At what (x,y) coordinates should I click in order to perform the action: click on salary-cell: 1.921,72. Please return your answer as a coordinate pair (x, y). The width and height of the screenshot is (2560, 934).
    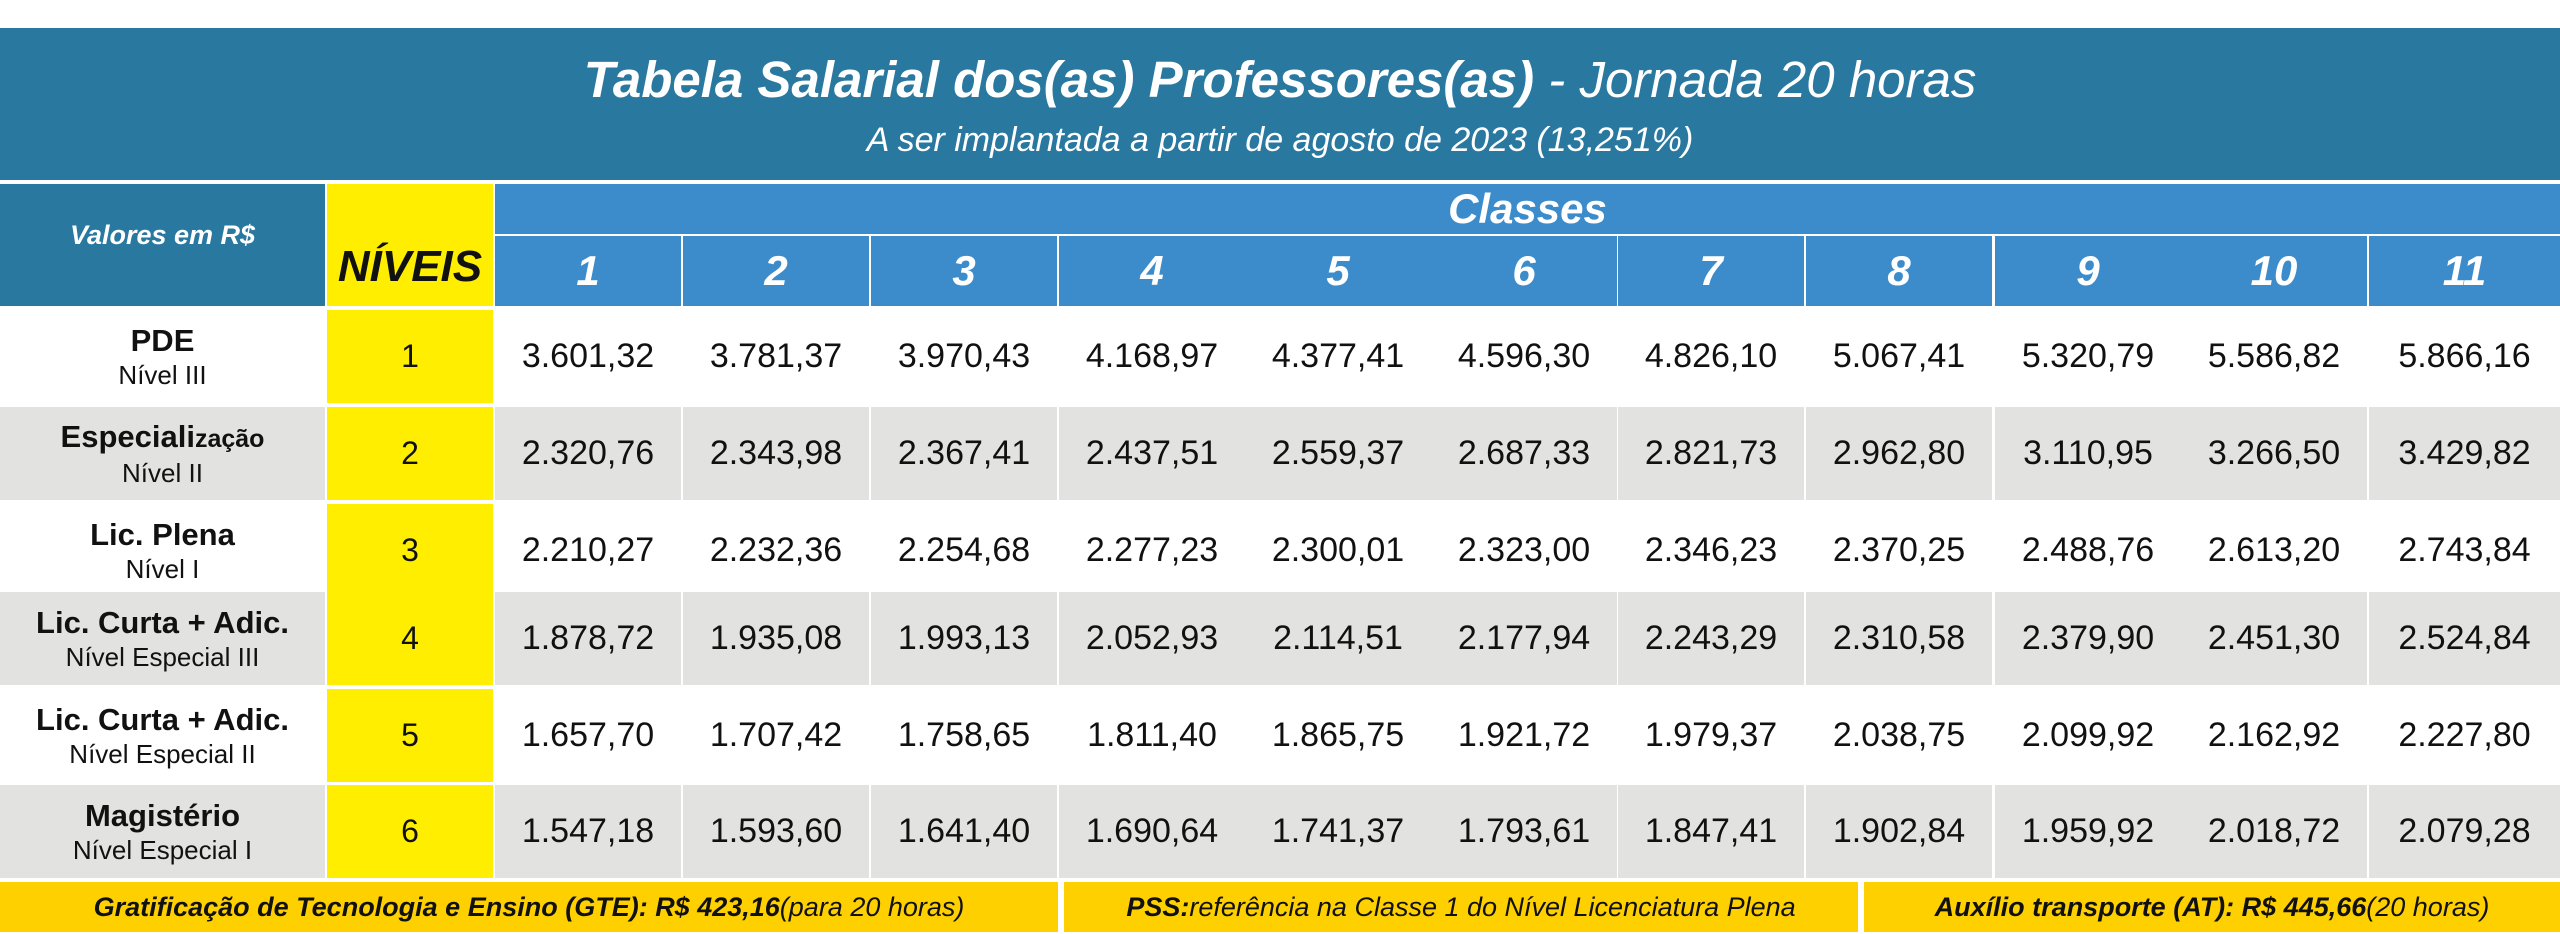
    Looking at the image, I should click on (1524, 735).